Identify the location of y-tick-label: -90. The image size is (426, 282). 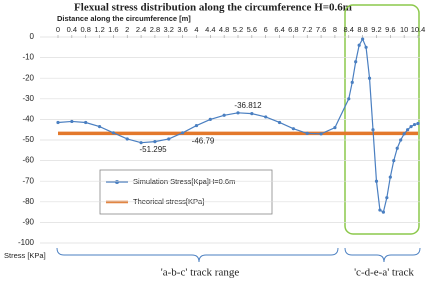
(28, 222).